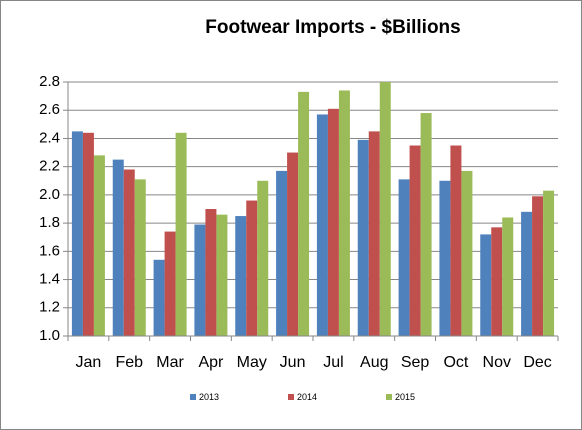 The width and height of the screenshot is (582, 430). What do you see at coordinates (49, 166) in the screenshot?
I see `y-tick-label: 2.2` at bounding box center [49, 166].